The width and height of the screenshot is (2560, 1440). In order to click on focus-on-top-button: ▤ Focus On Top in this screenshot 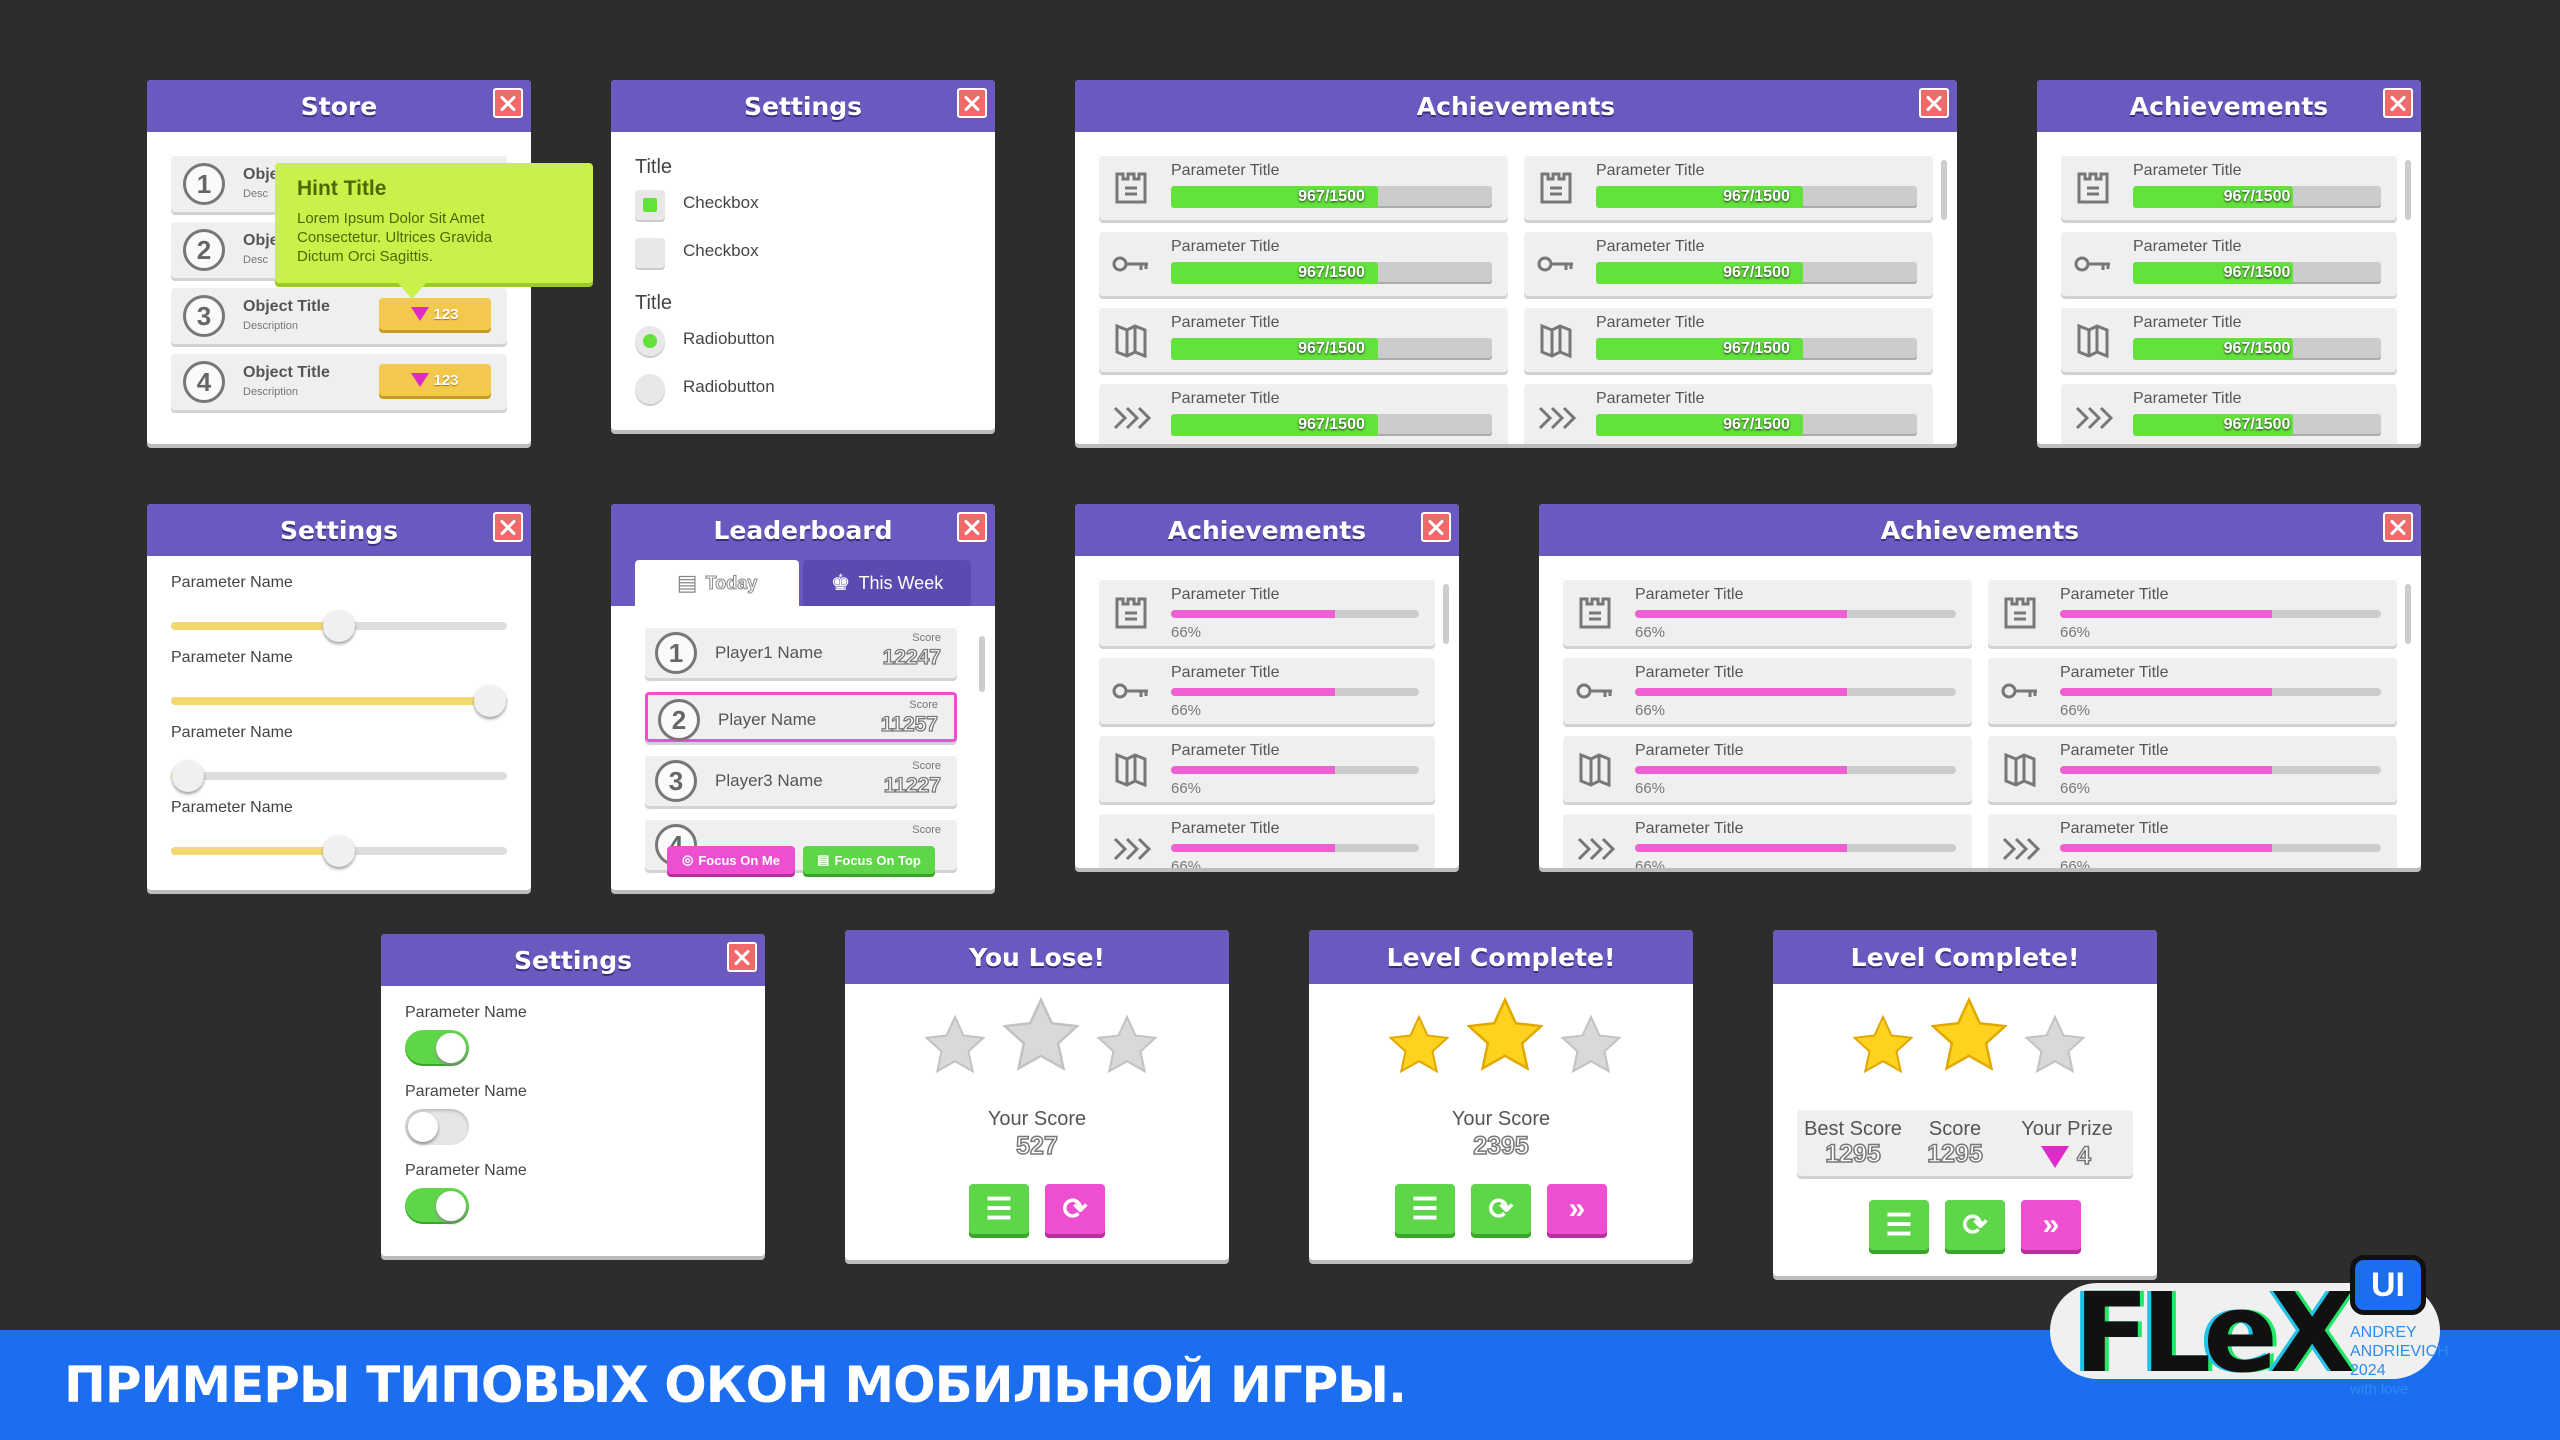, I will do `click(869, 860)`.